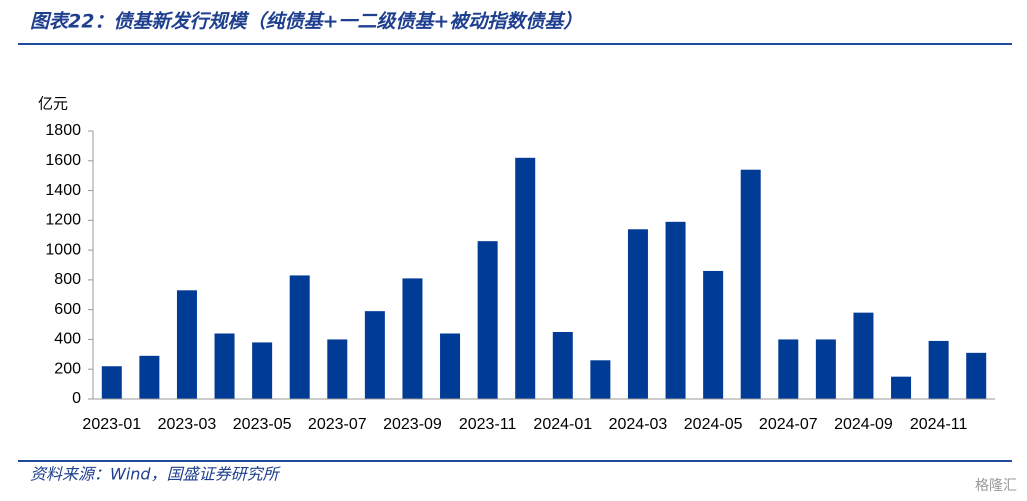 This screenshot has height=501, width=1027. Describe the element at coordinates (562, 424) in the screenshot. I see `x-tick-label: 2024-01` at that location.